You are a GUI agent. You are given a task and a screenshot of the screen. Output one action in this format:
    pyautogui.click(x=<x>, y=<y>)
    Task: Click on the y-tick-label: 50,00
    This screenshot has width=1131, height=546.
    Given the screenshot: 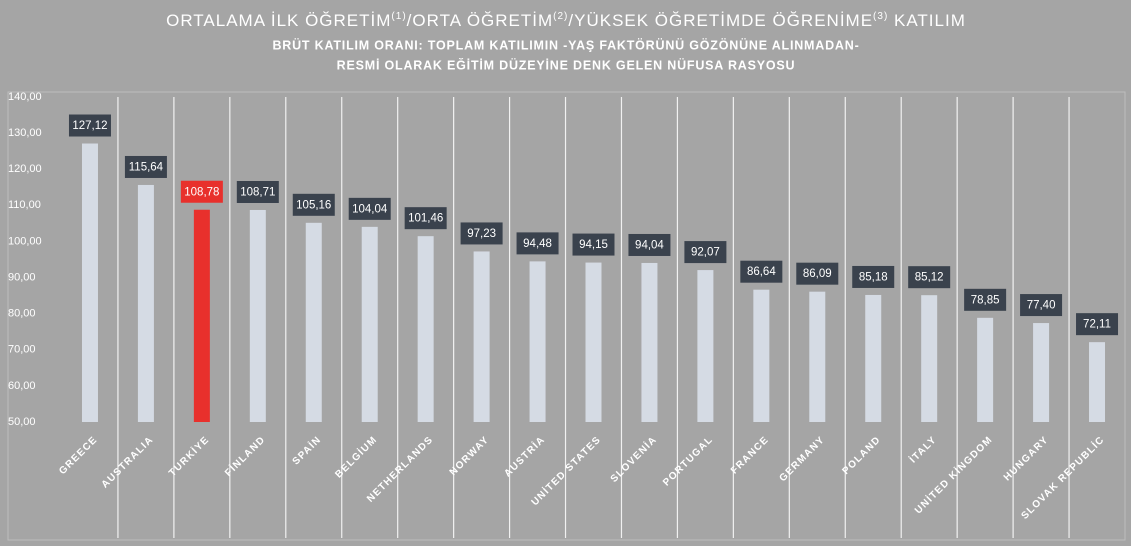 What is the action you would take?
    pyautogui.click(x=22, y=422)
    